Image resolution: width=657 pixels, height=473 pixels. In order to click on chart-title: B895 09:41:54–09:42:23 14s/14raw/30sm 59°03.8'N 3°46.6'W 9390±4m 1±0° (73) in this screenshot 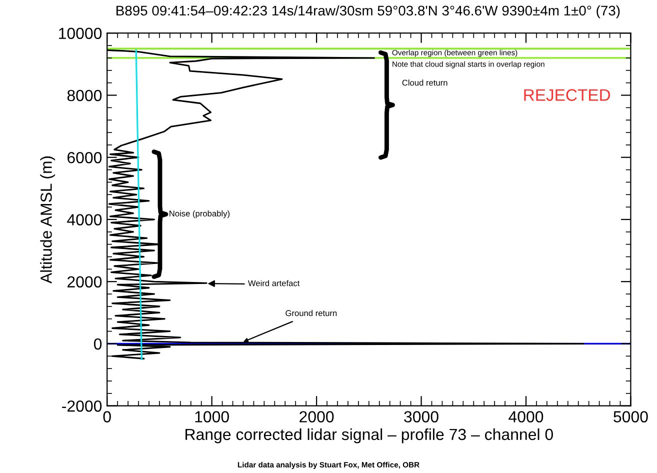, I will do `click(368, 11)`.